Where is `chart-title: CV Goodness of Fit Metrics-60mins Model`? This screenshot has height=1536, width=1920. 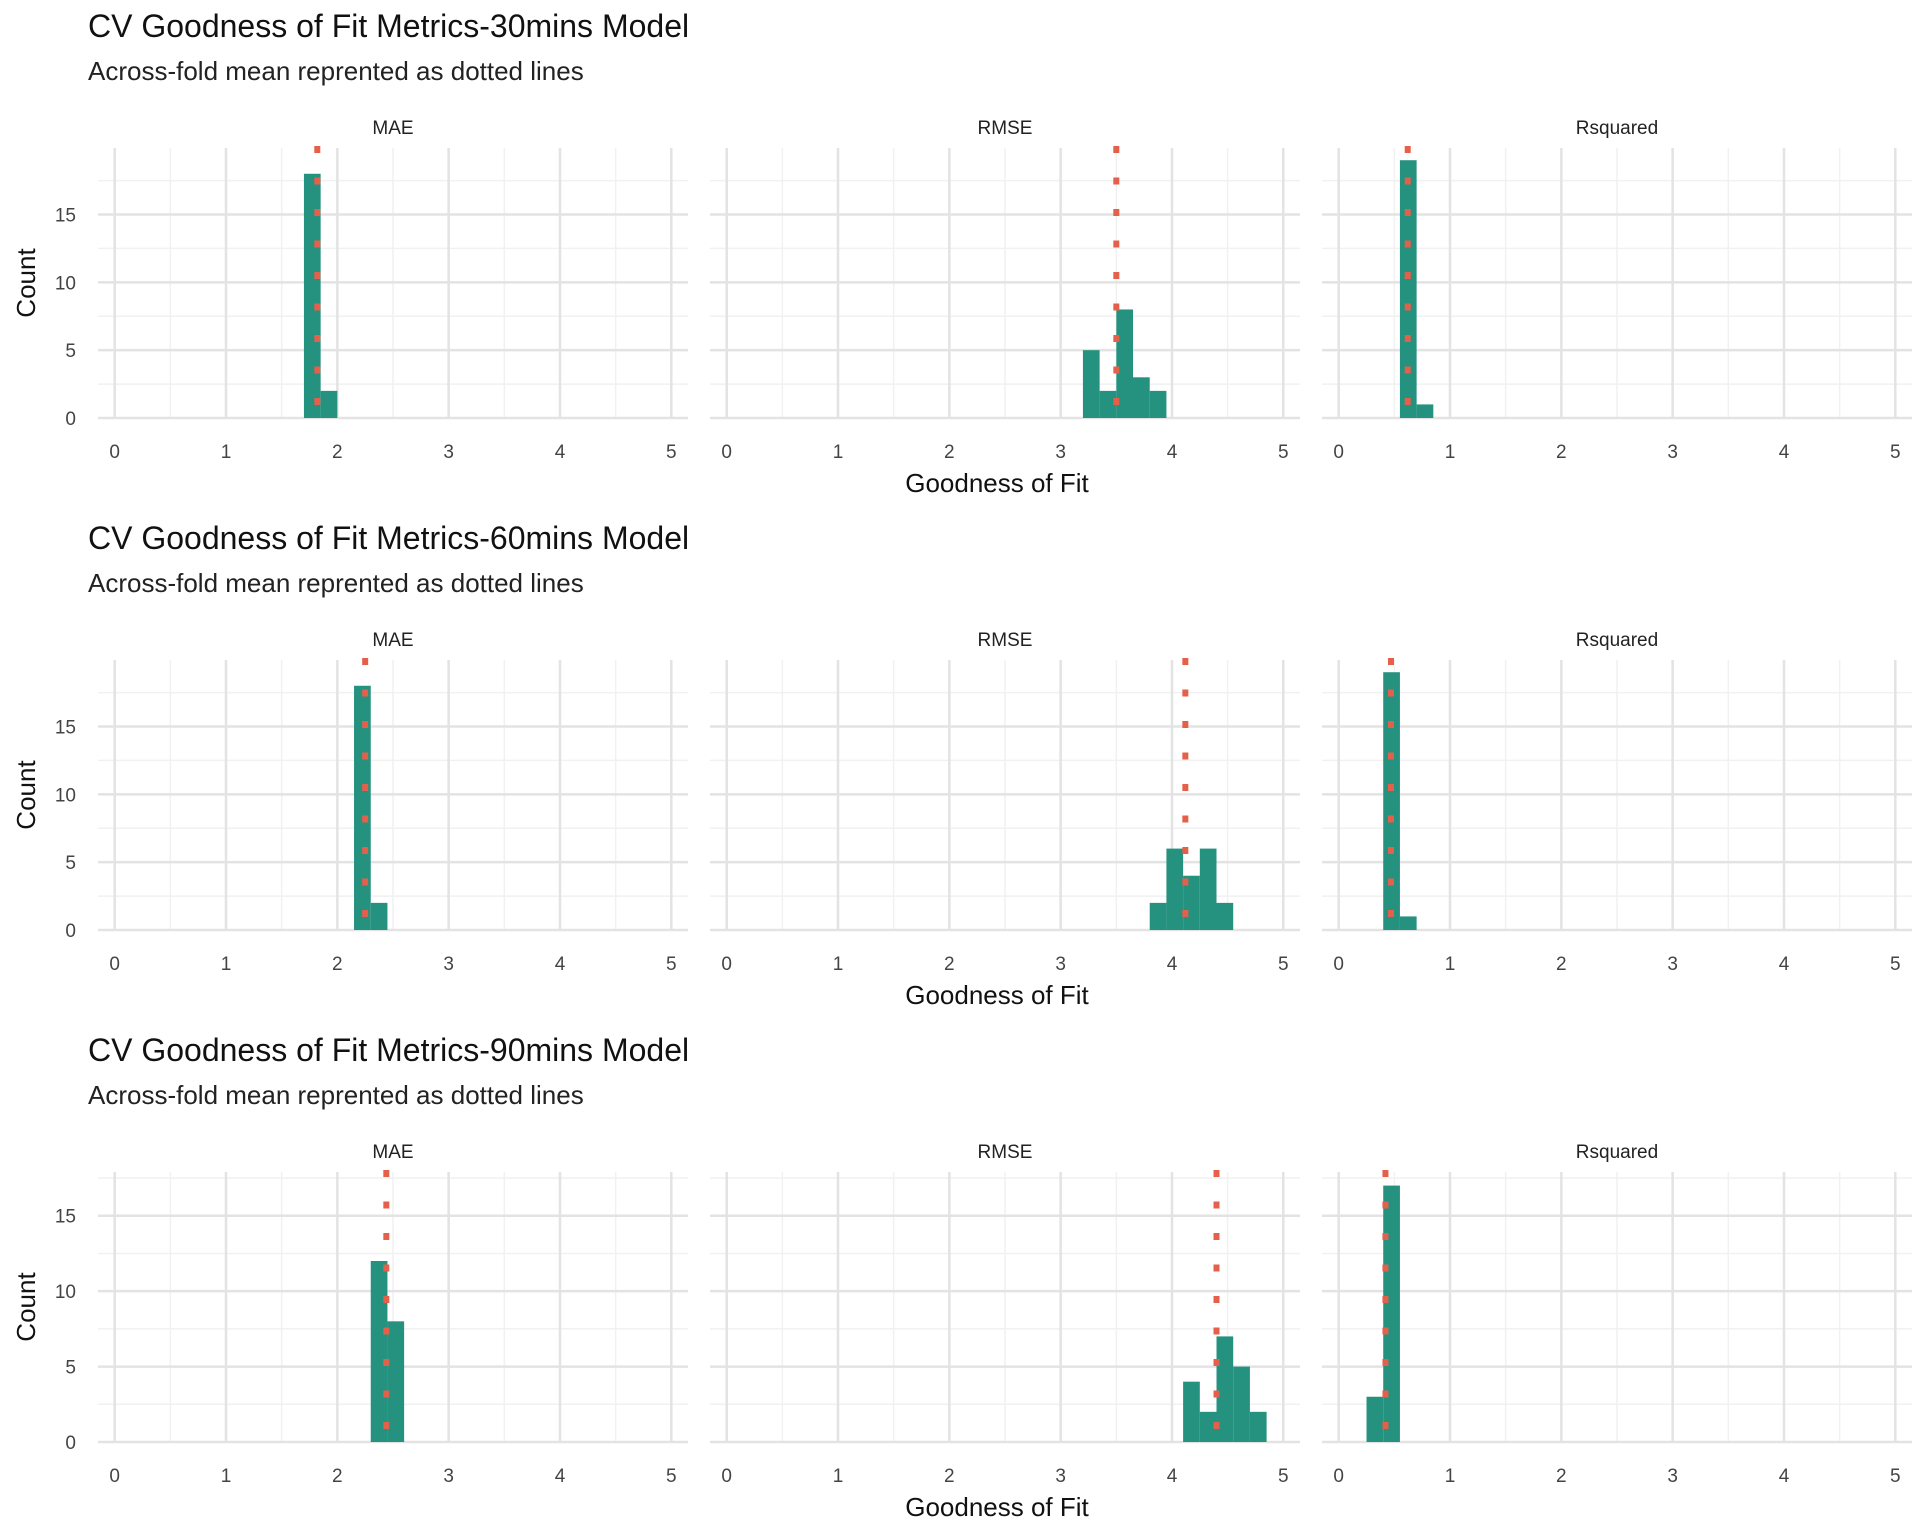 chart-title: CV Goodness of Fit Metrics-60mins Model is located at coordinates (389, 538).